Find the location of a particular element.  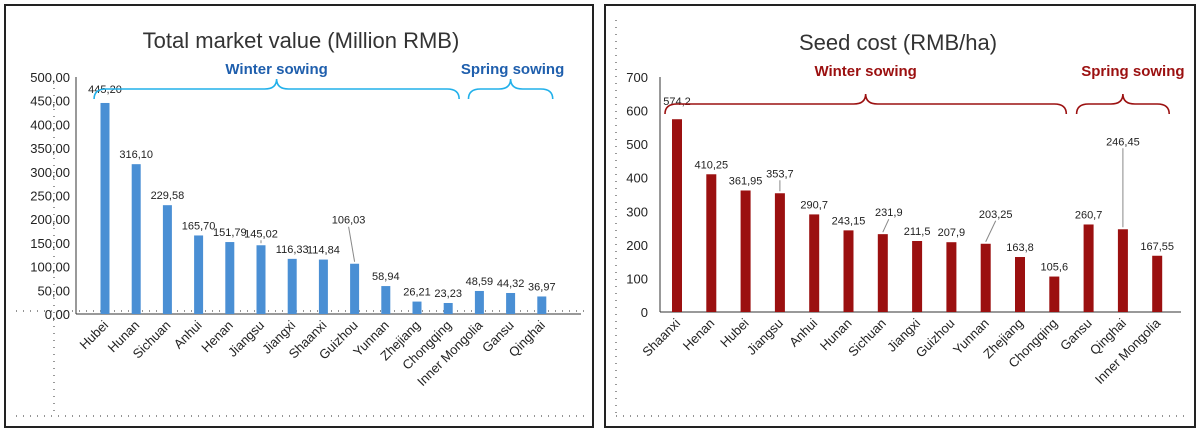

y-tick-label: 300,00 is located at coordinates (50, 172).